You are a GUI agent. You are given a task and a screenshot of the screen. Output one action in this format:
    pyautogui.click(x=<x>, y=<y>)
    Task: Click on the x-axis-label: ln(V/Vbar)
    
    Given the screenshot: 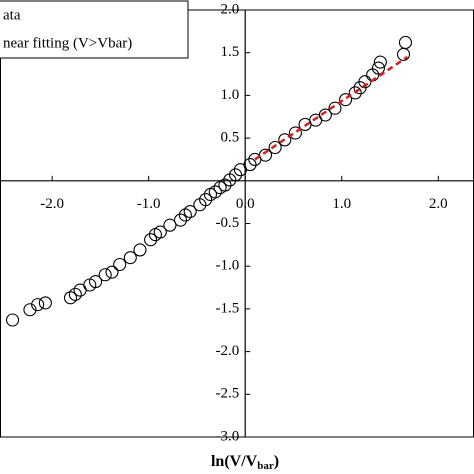 What is the action you would take?
    pyautogui.click(x=245, y=462)
    